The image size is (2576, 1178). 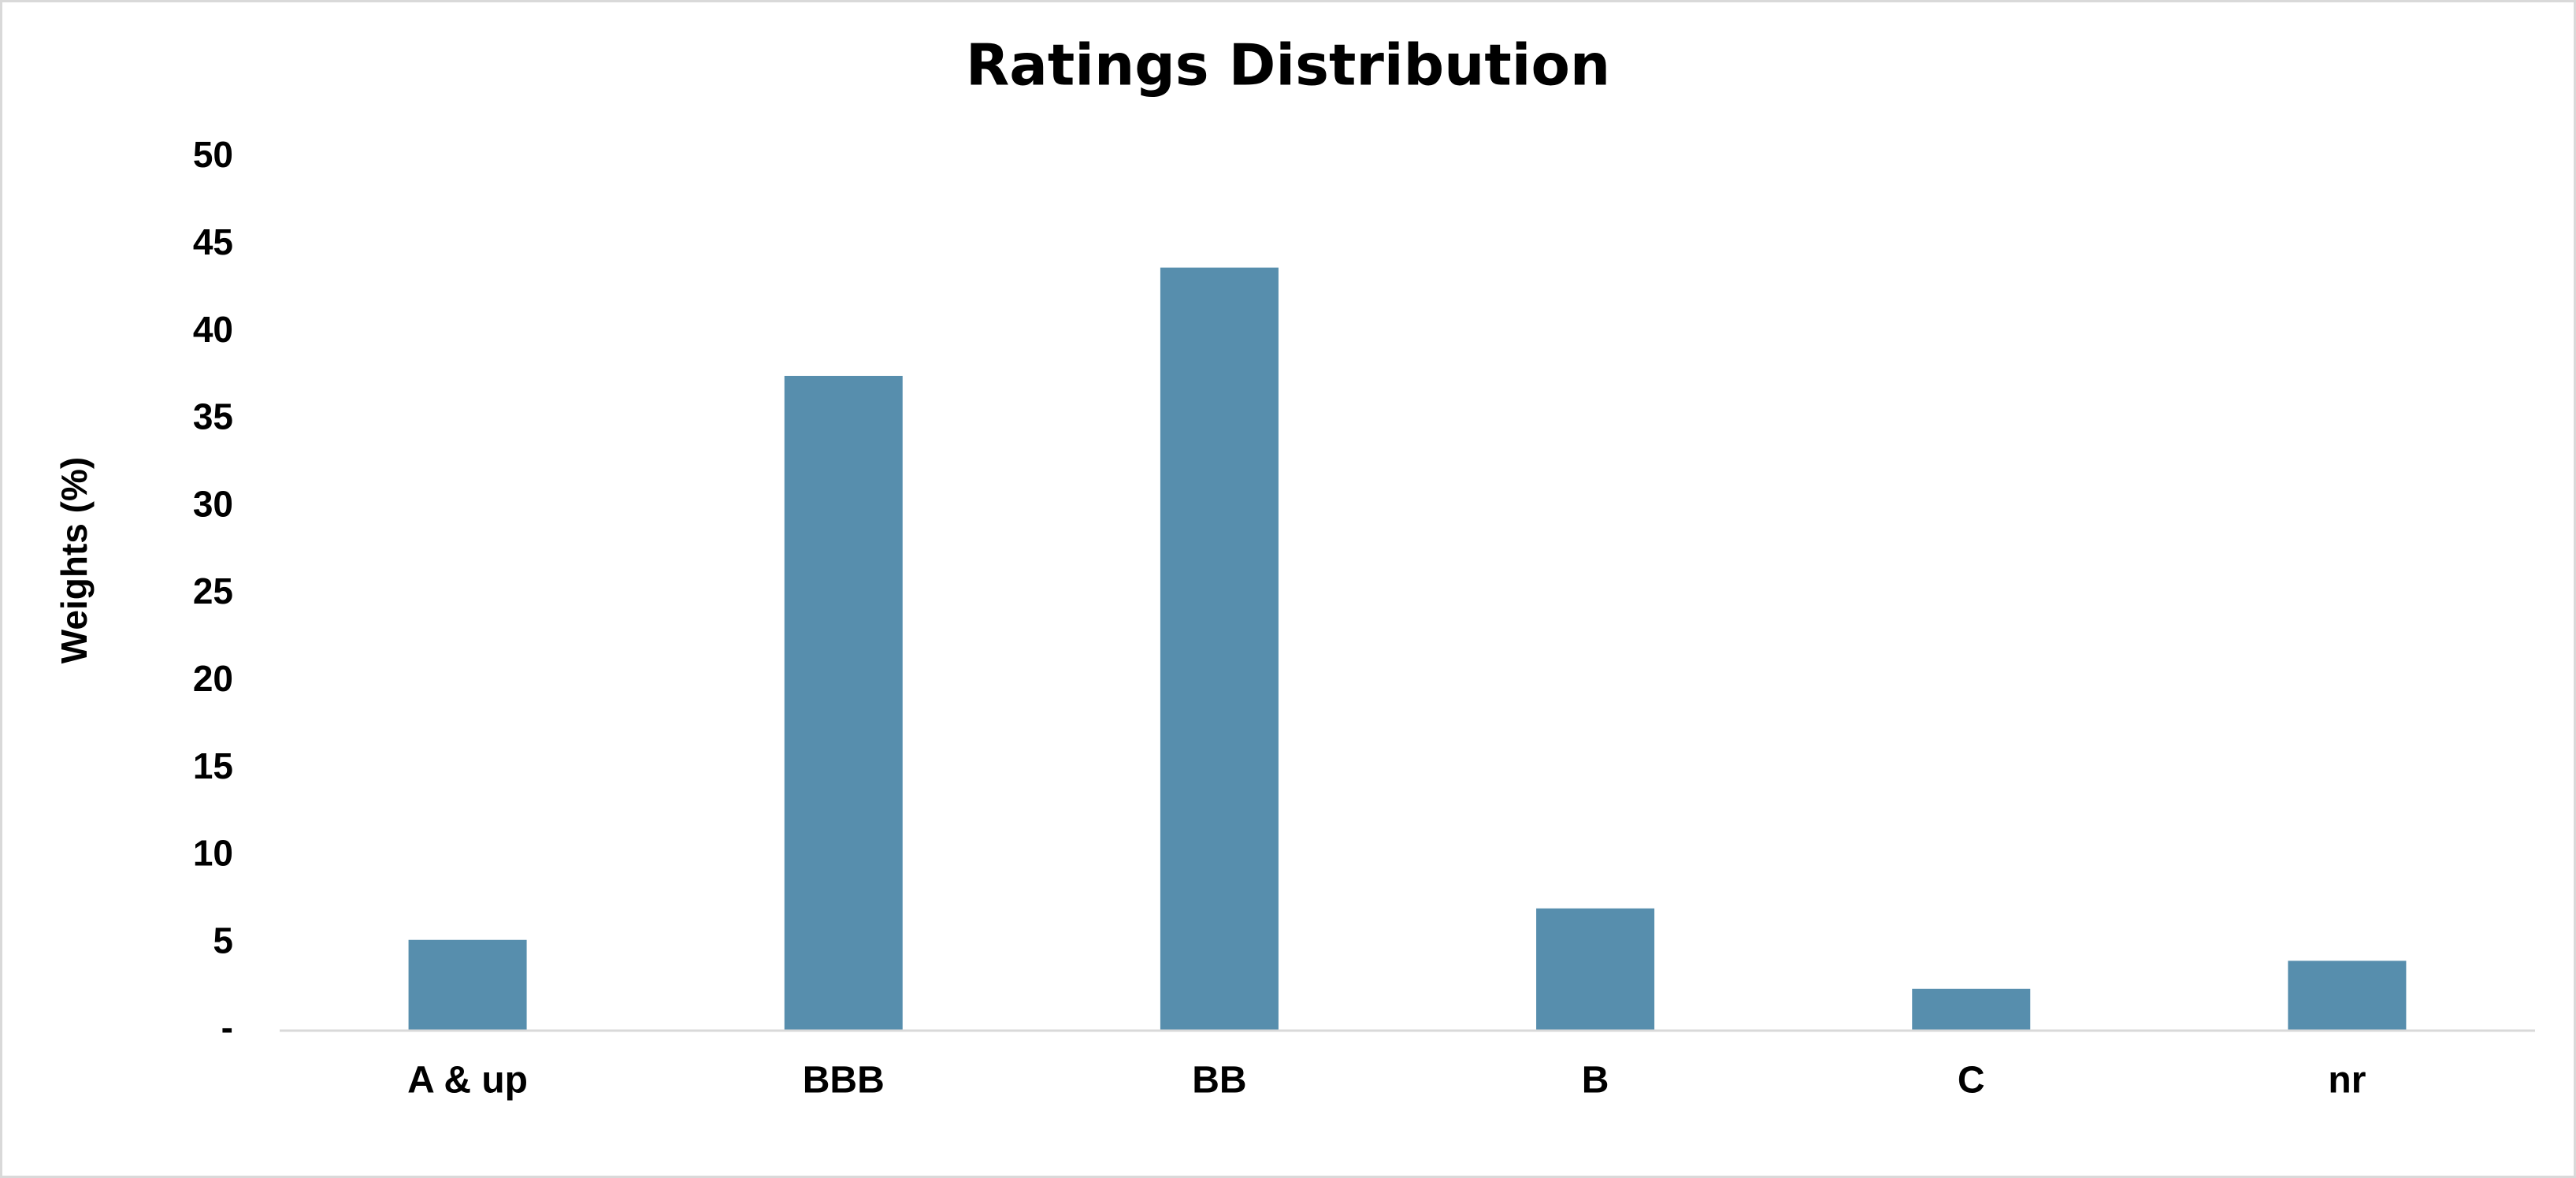 What do you see at coordinates (213, 416) in the screenshot?
I see `y-tick-label: 35` at bounding box center [213, 416].